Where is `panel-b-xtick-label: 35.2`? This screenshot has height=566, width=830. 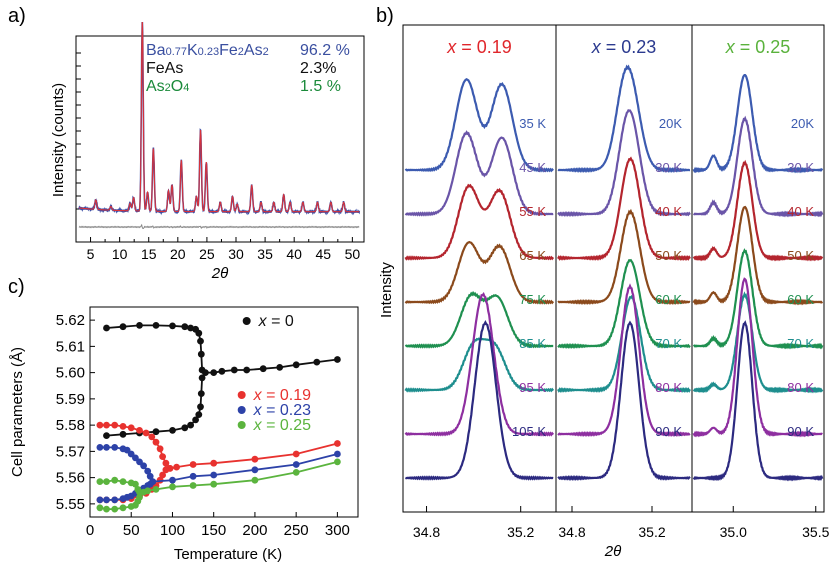
panel-b-xtick-label: 35.2 is located at coordinates (651, 532).